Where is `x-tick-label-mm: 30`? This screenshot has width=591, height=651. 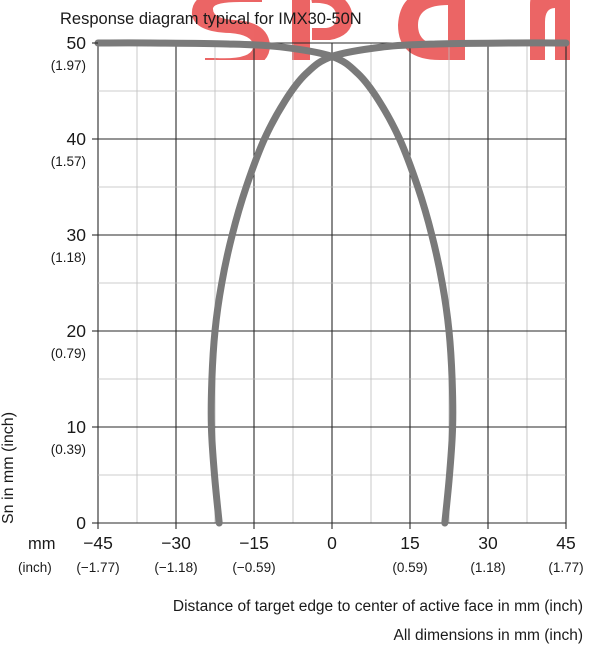
x-tick-label-mm: 30 is located at coordinates (488, 543).